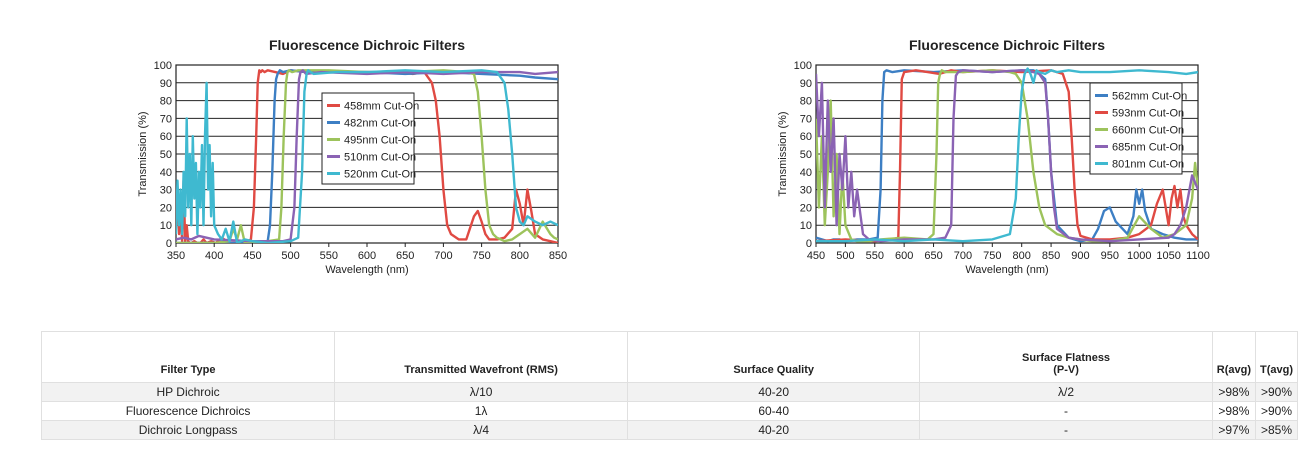 This screenshot has width=1313, height=450. Describe the element at coordinates (481, 256) in the screenshot. I see `x-tick-label: 750` at that location.